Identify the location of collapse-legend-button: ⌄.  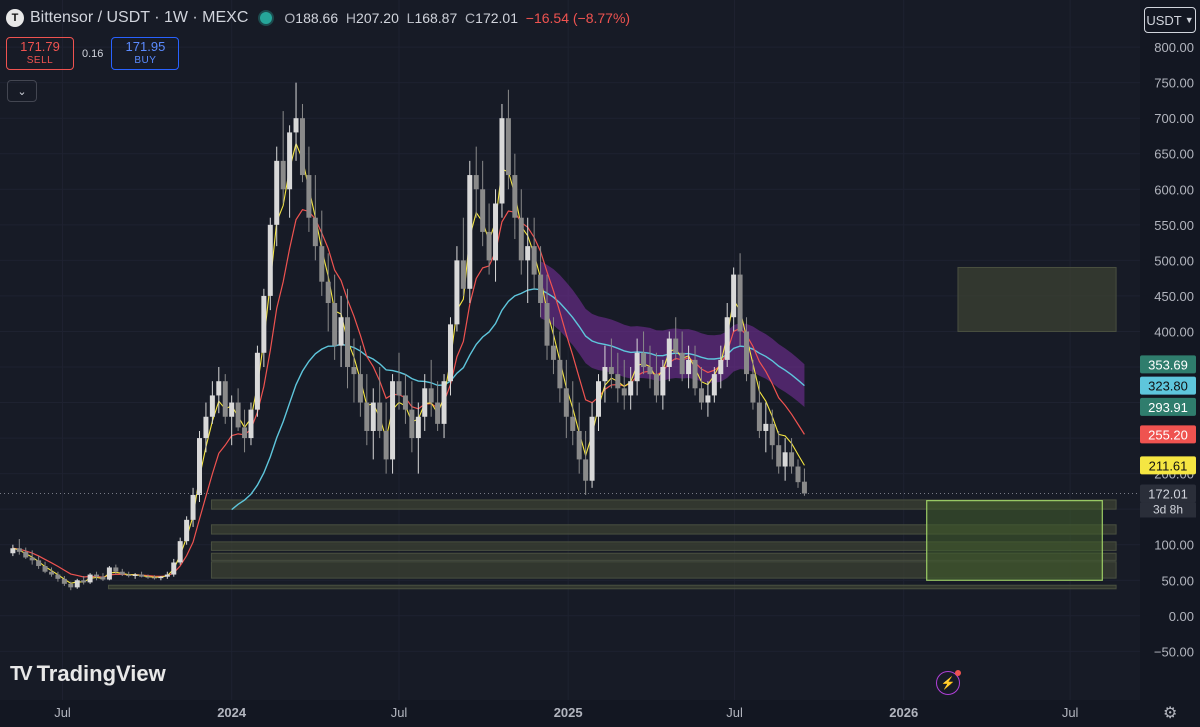
(22, 91).